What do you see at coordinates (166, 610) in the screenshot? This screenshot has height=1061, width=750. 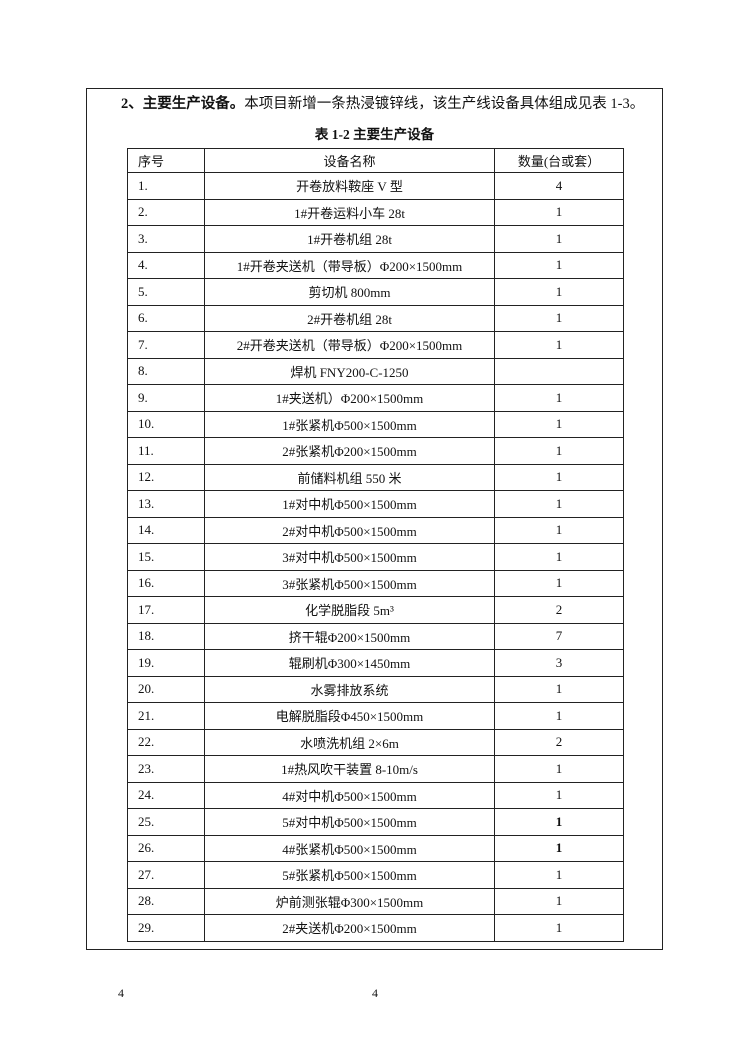 I see `row-index: 17.` at bounding box center [166, 610].